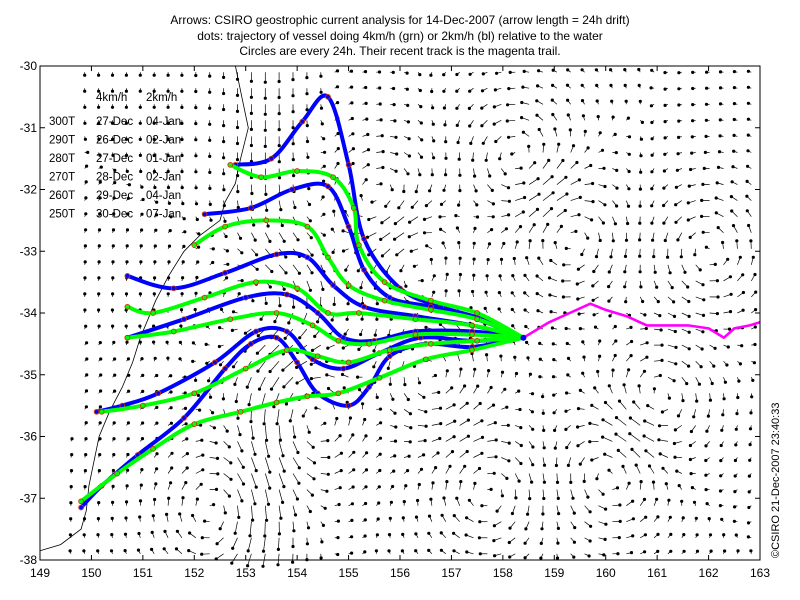 The width and height of the screenshot is (800, 600). Describe the element at coordinates (114, 178) in the screenshot. I see `table-arrival-4kmh: 28-Dec` at that location.